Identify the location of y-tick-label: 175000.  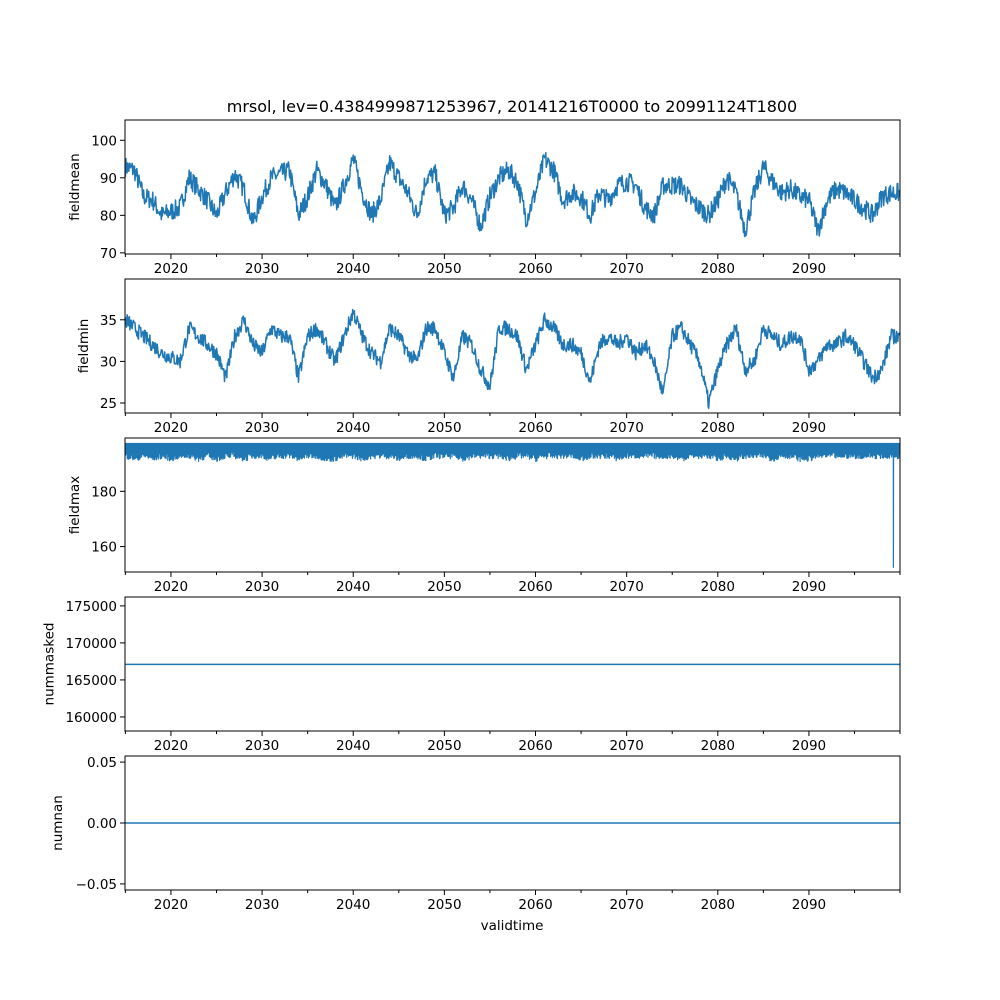
(91, 607).